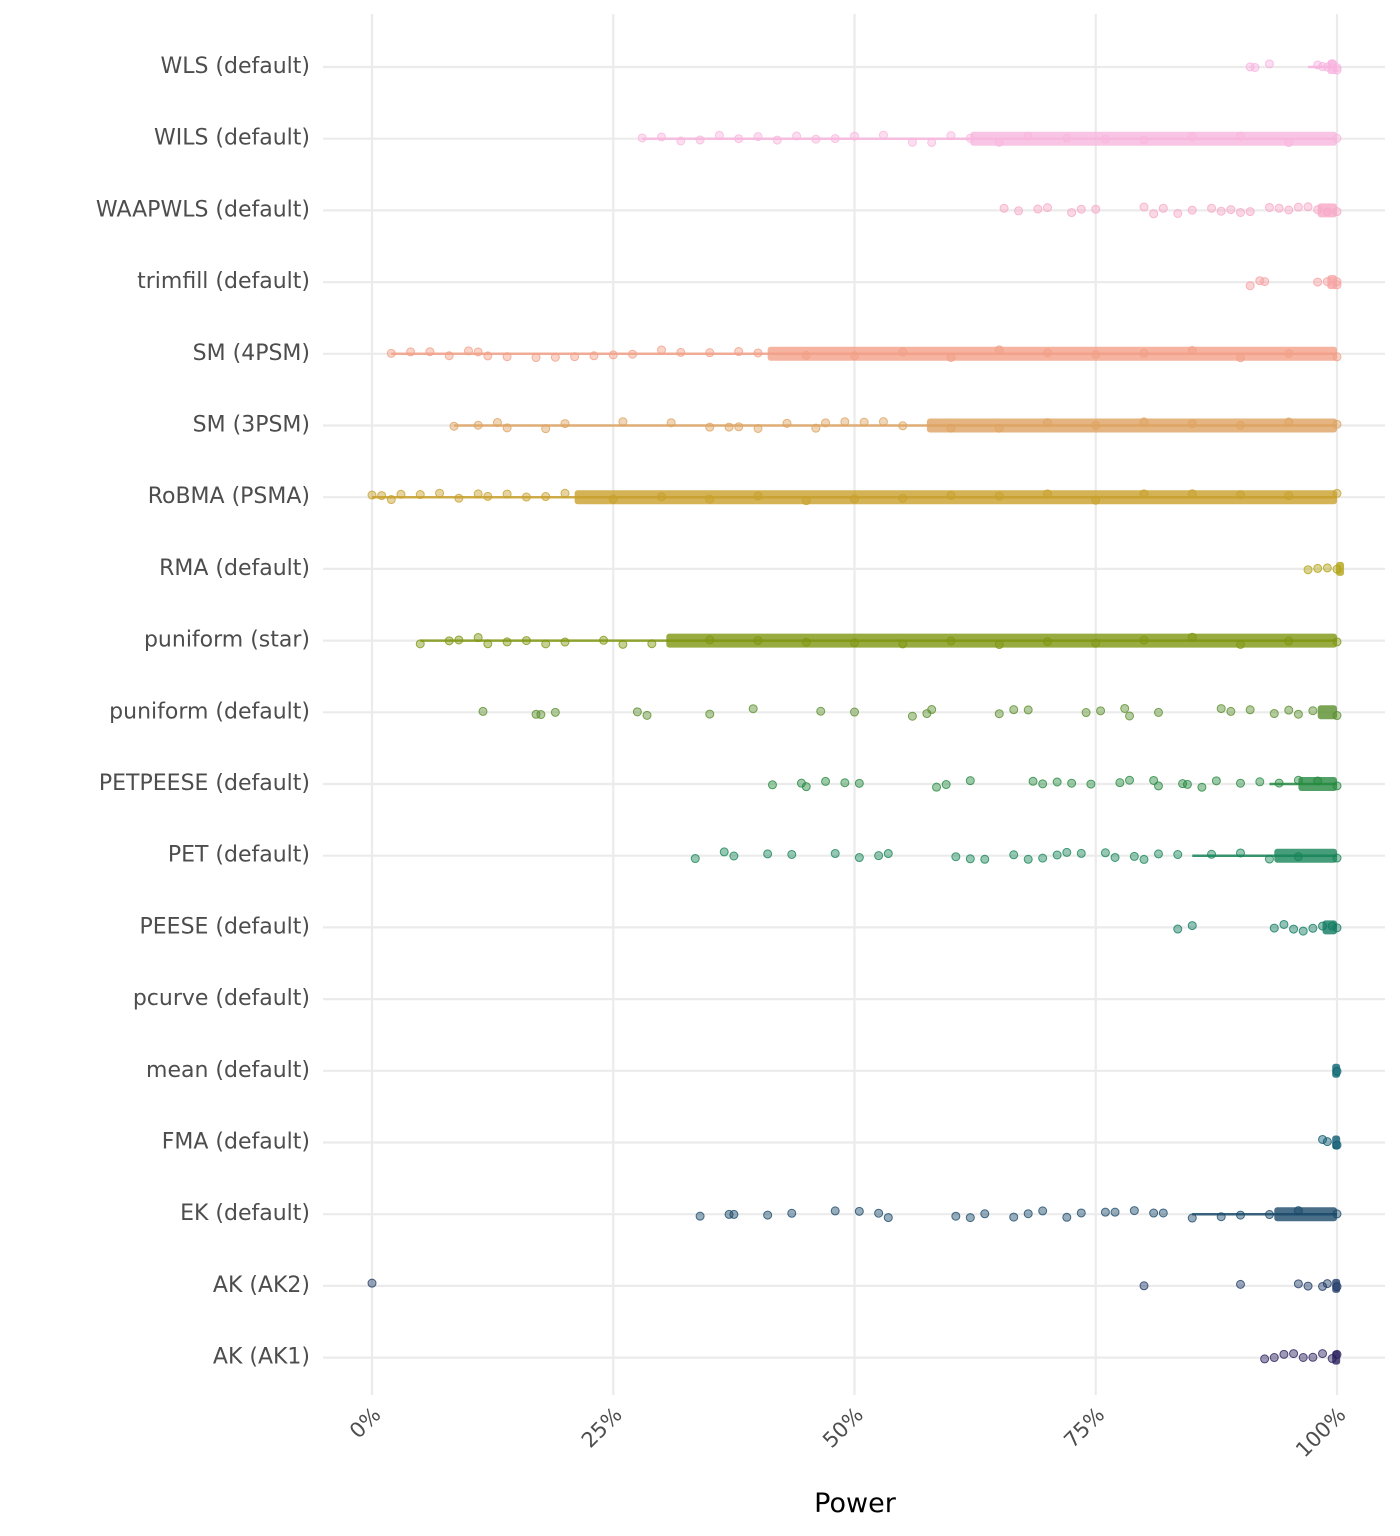 Image resolution: width=1400 pixels, height=1536 pixels. What do you see at coordinates (854, 1285) in the screenshot?
I see `series-ak-ak2` at bounding box center [854, 1285].